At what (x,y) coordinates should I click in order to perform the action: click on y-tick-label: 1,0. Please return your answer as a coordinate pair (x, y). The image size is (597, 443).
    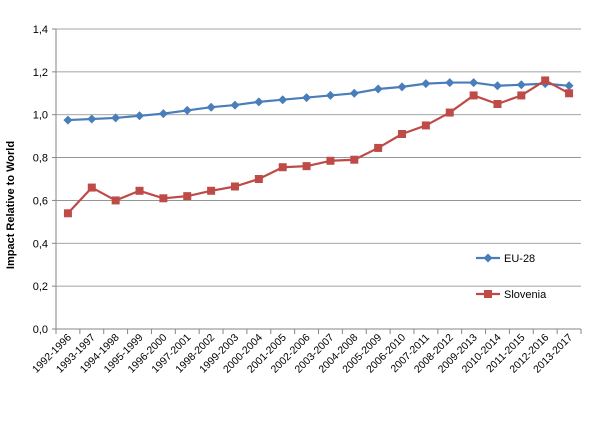
    Looking at the image, I should click on (40, 116).